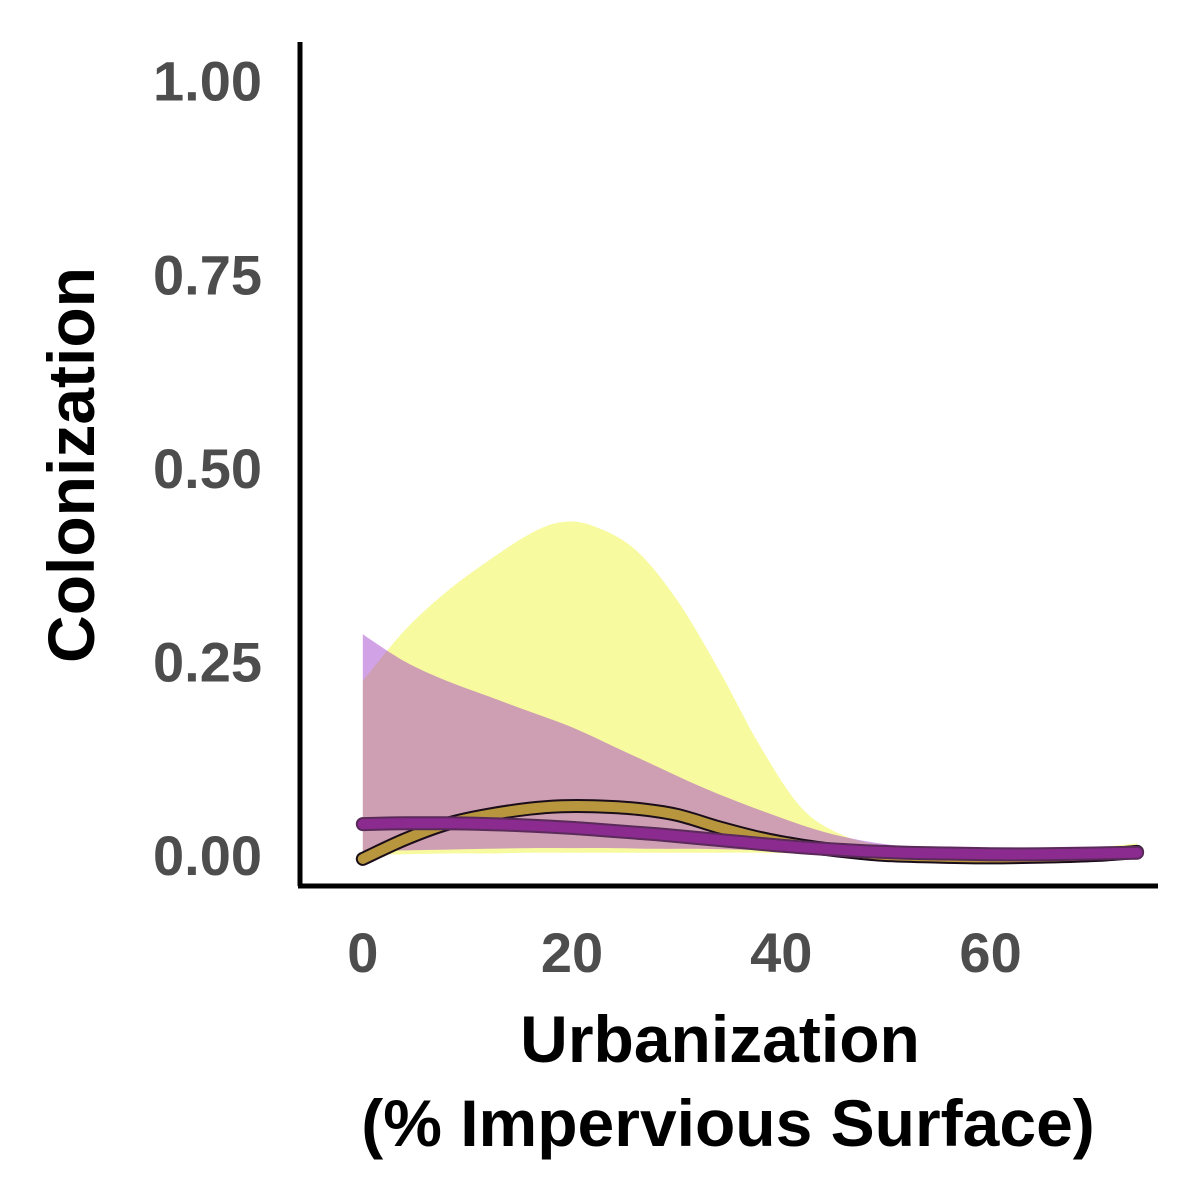  I want to click on series-lines, so click(750, 832).